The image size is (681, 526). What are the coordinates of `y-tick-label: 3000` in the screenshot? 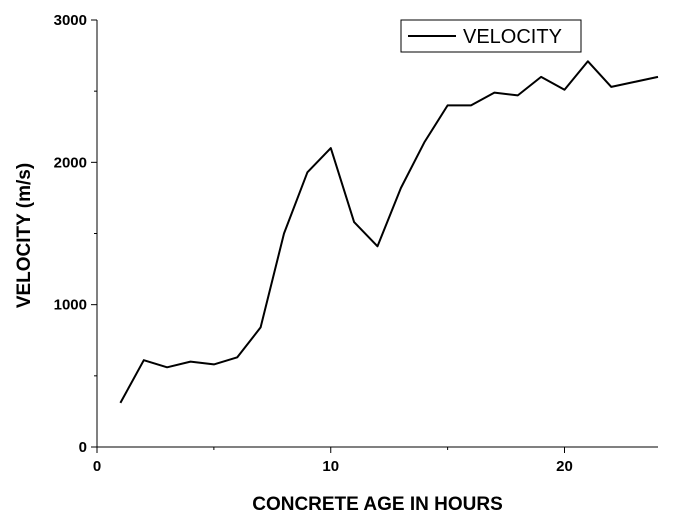 It's located at (70, 20).